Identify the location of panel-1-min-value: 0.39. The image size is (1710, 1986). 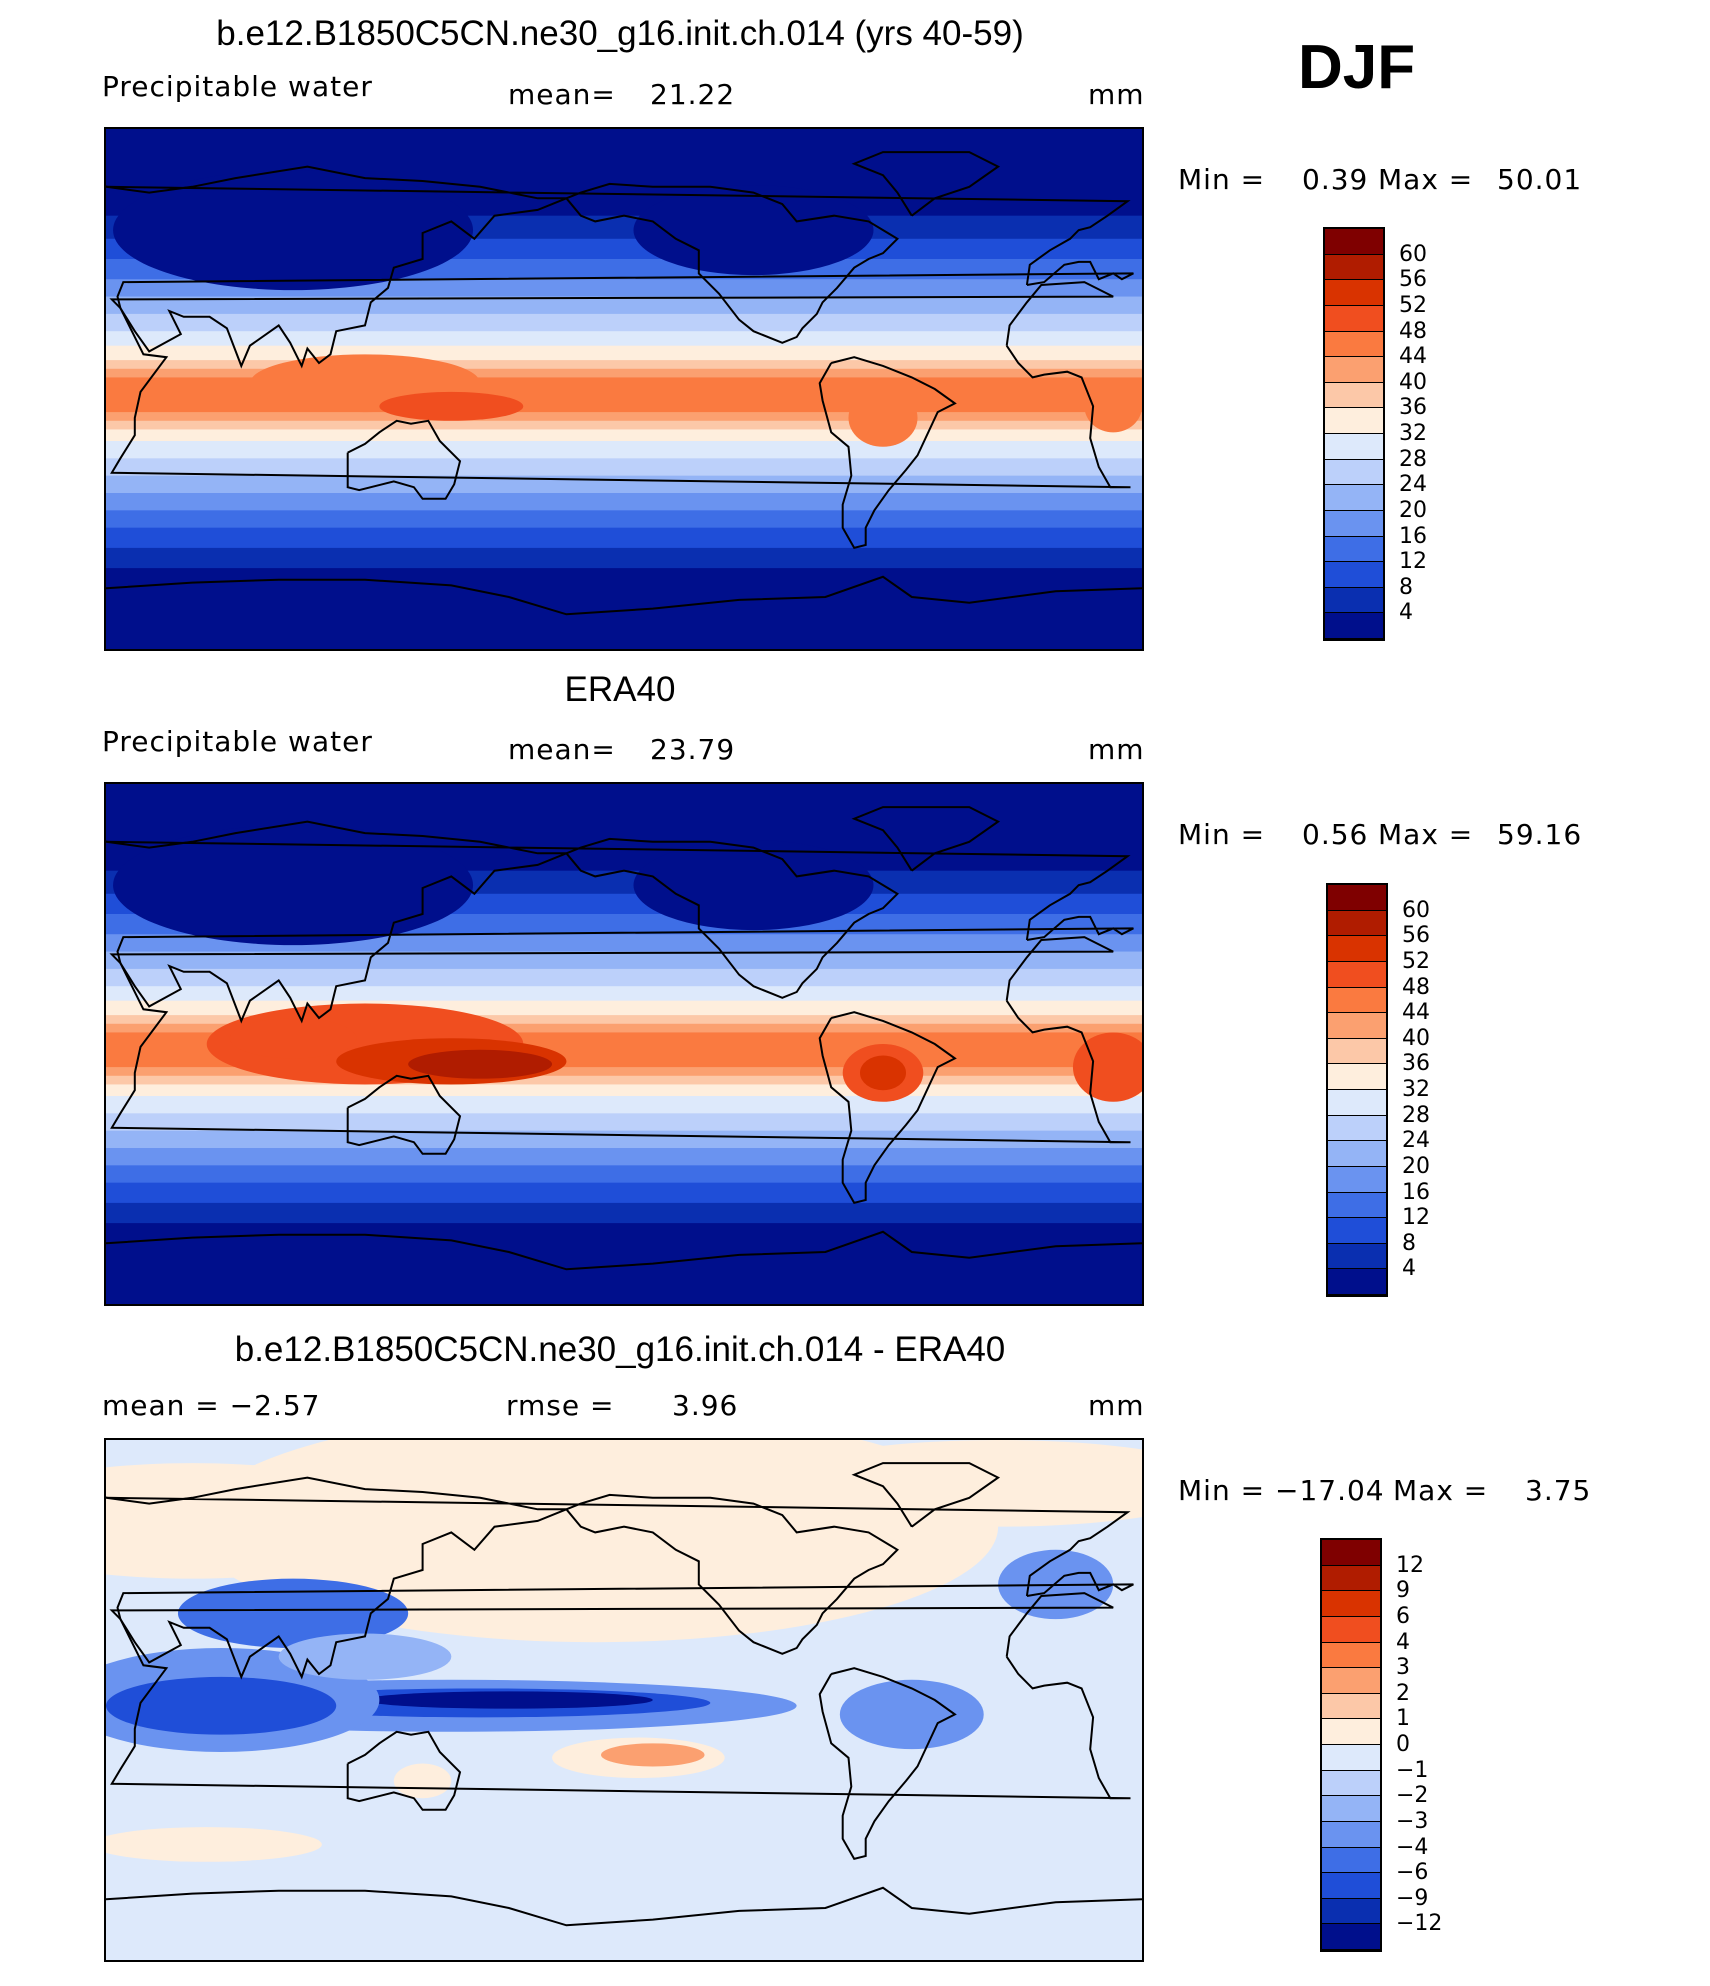
(1335, 179).